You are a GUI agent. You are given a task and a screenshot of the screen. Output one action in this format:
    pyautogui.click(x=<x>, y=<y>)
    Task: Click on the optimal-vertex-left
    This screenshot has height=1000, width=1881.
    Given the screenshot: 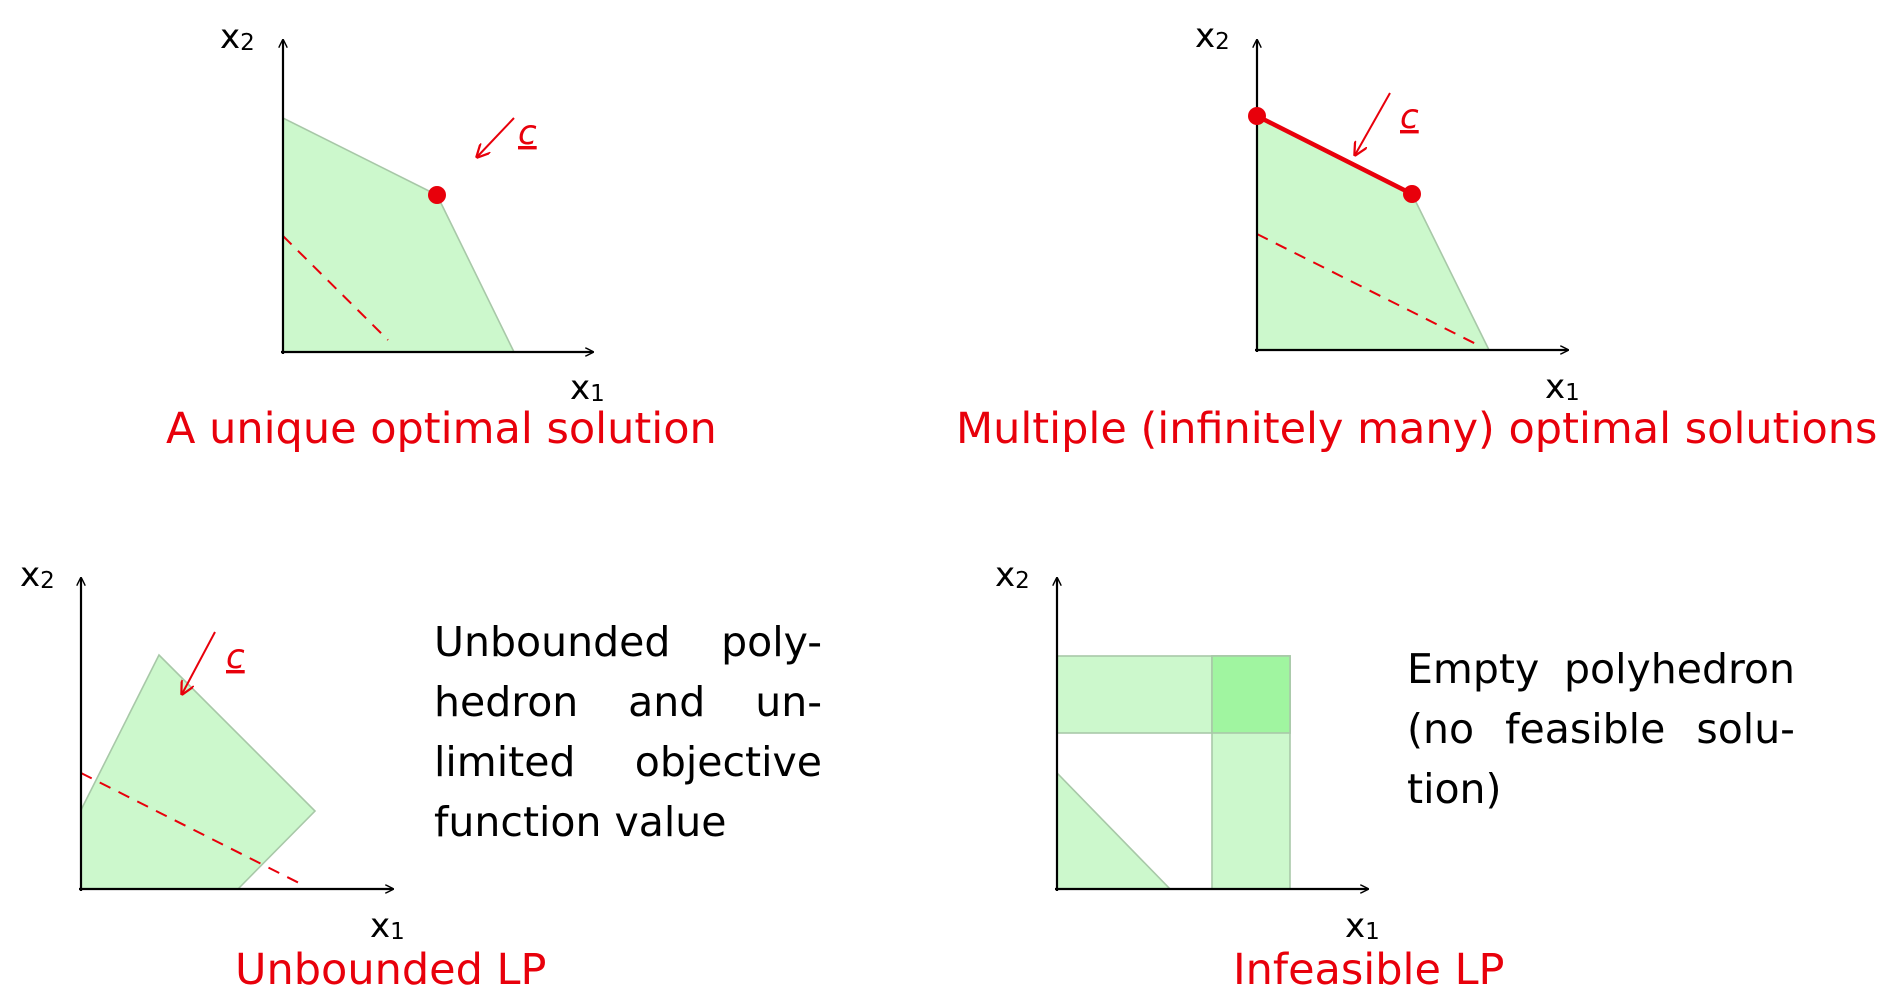 What is the action you would take?
    pyautogui.click(x=1257, y=116)
    